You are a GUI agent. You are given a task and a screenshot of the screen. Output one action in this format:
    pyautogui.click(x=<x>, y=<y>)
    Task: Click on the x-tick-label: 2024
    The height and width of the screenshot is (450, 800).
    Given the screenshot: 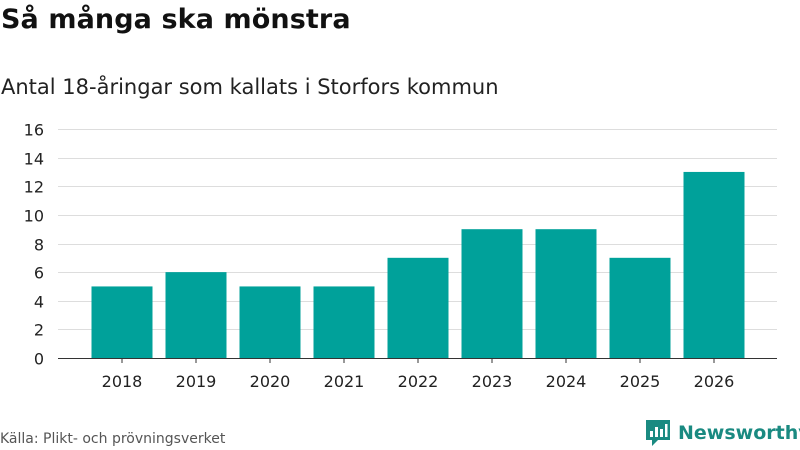 What is the action you would take?
    pyautogui.click(x=566, y=381)
    